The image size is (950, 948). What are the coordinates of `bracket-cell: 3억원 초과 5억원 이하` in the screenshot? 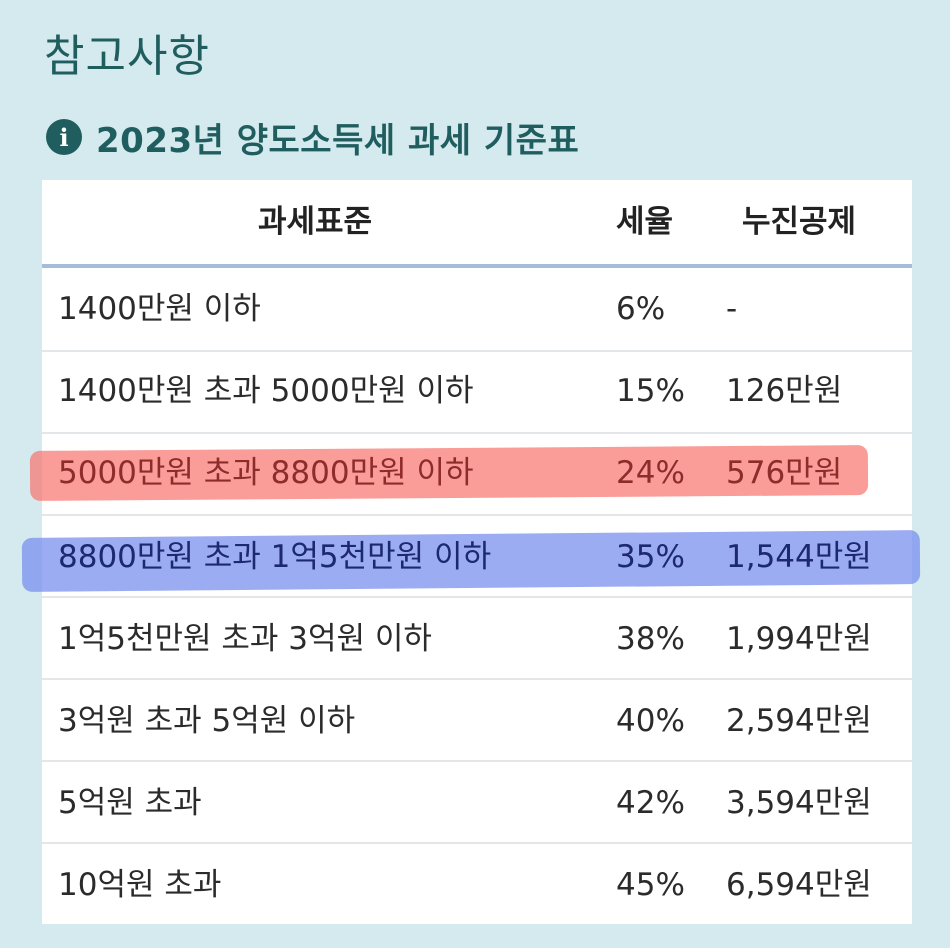 It's located at (207, 721).